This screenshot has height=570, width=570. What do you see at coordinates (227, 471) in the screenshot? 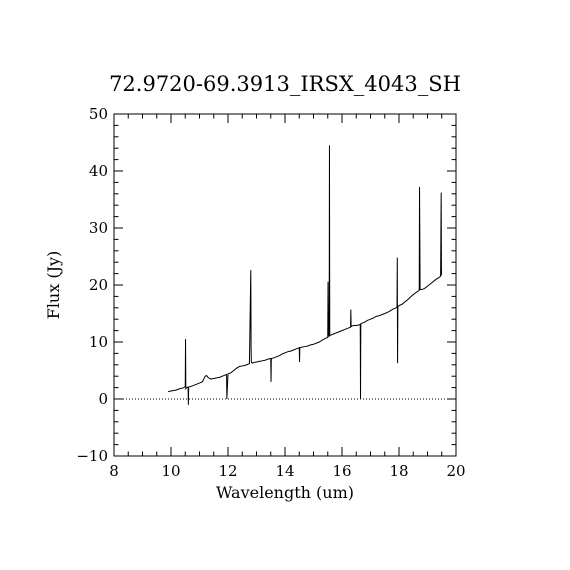
I see `x-tick-label: 12` at bounding box center [227, 471].